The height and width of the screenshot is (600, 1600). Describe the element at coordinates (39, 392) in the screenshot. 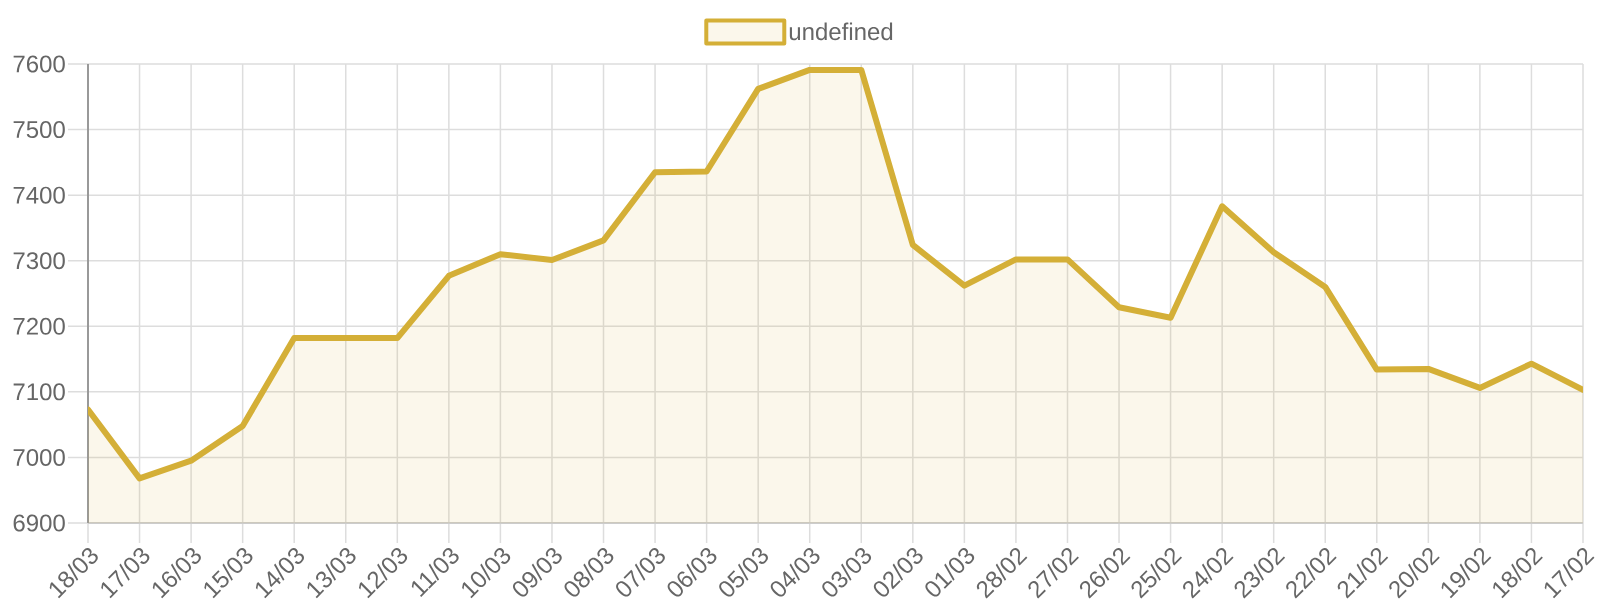

I see `y-tick-label: 7100` at that location.